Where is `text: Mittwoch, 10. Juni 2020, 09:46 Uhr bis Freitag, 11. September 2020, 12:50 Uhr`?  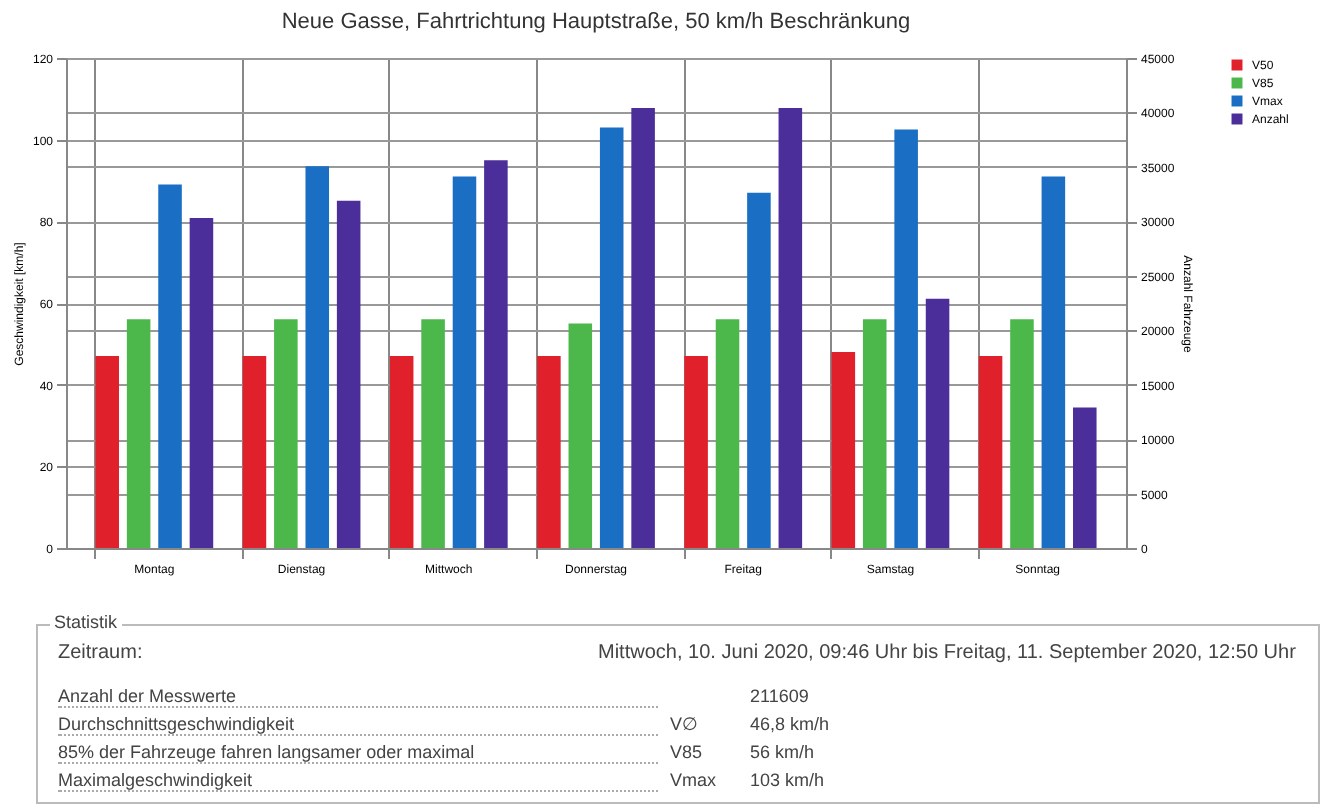 text: Mittwoch, 10. Juni 2020, 09:46 Uhr bis Freitag, 11. September 2020, 12:50 Uhr is located at coordinates (947, 653).